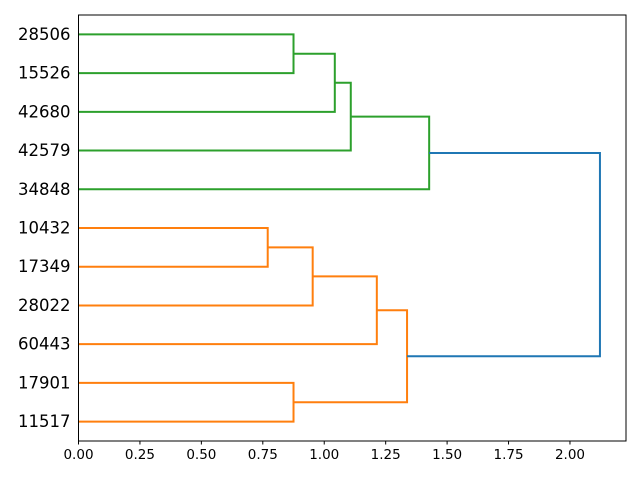 The width and height of the screenshot is (640, 480). What do you see at coordinates (509, 455) in the screenshot?
I see `x-tick-label: 1.75` at bounding box center [509, 455].